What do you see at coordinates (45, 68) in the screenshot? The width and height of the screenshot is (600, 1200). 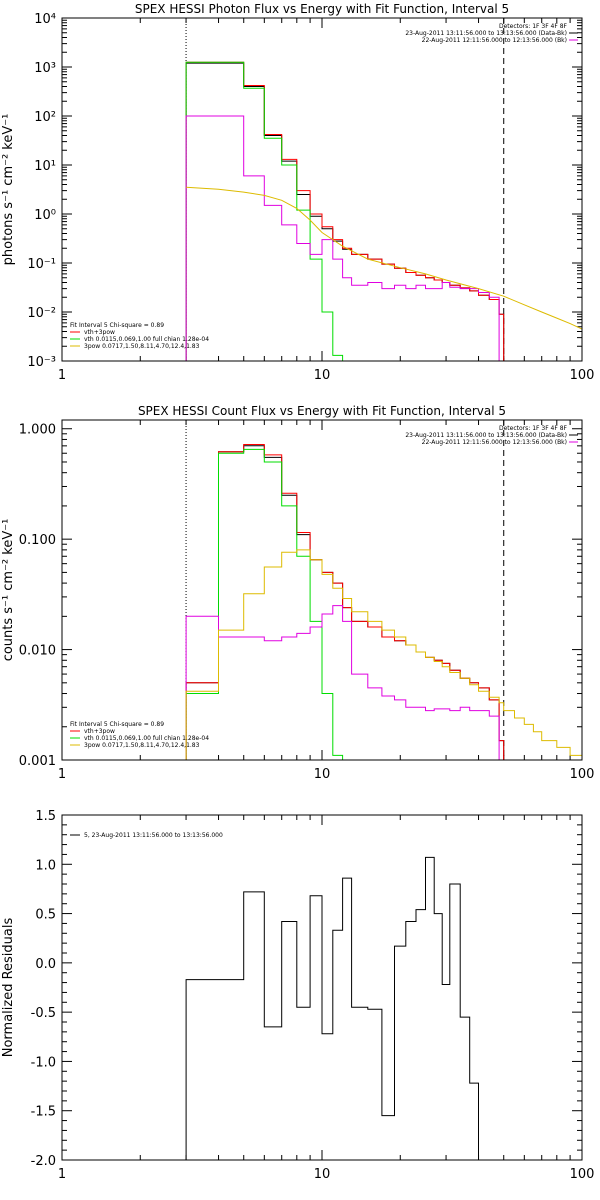 I see `photon-y-tick-label: 10³` at bounding box center [45, 68].